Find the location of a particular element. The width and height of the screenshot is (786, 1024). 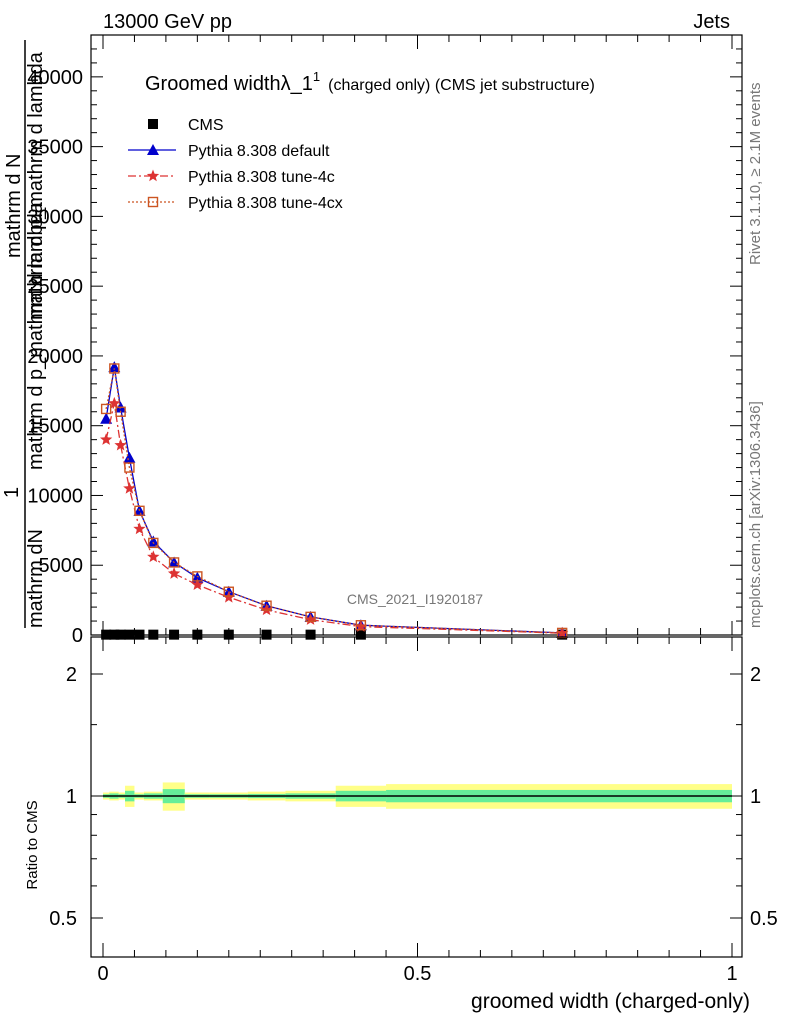

legend-label: Pythia 8.308 tune-4c is located at coordinates (261, 177).